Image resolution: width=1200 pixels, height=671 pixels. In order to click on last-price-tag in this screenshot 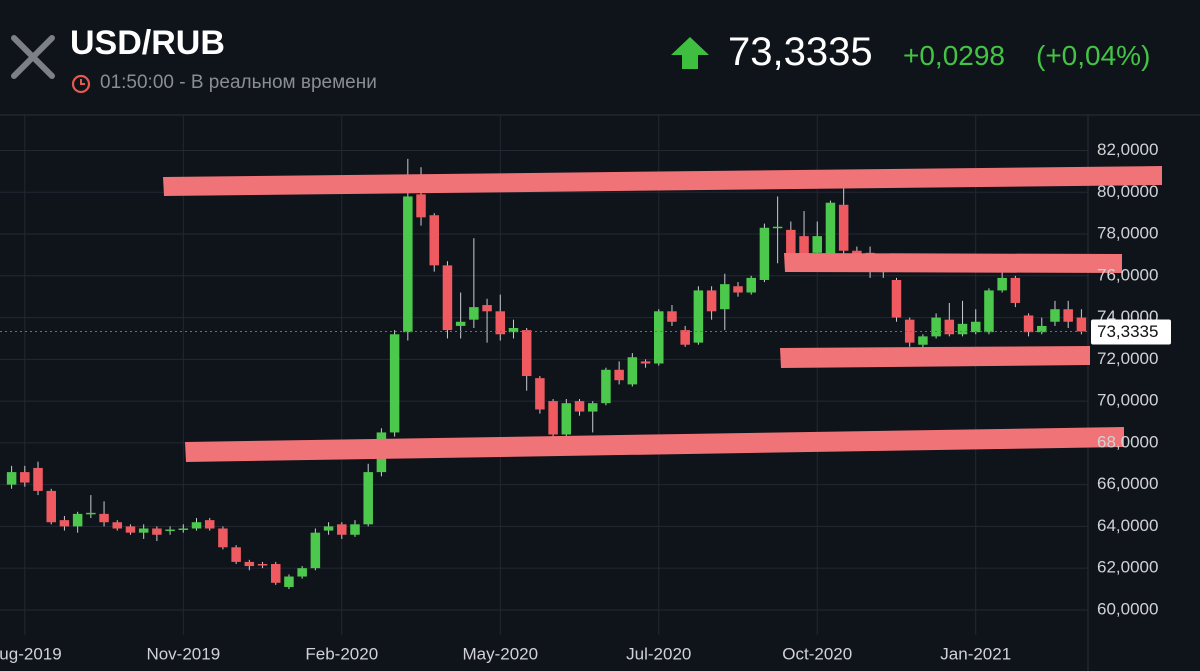, I will do `click(1131, 332)`.